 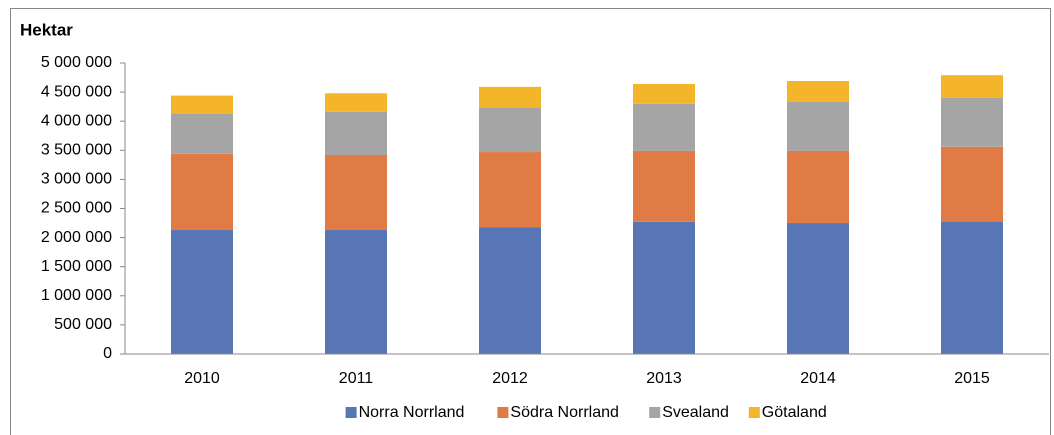 What do you see at coordinates (794, 412) in the screenshot?
I see `legend-label: Götaland` at bounding box center [794, 412].